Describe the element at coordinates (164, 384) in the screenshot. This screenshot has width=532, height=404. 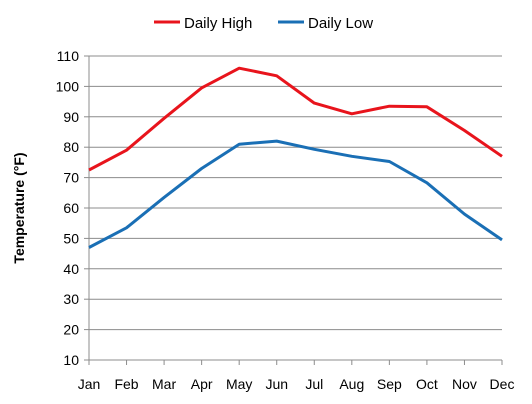
I see `x-tick-label-mar: Mar` at that location.